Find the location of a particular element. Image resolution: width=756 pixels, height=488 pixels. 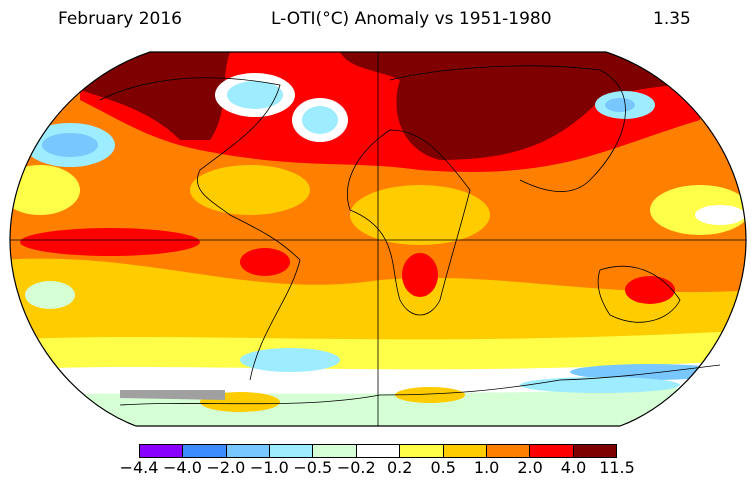

colorbar is located at coordinates (378, 451).